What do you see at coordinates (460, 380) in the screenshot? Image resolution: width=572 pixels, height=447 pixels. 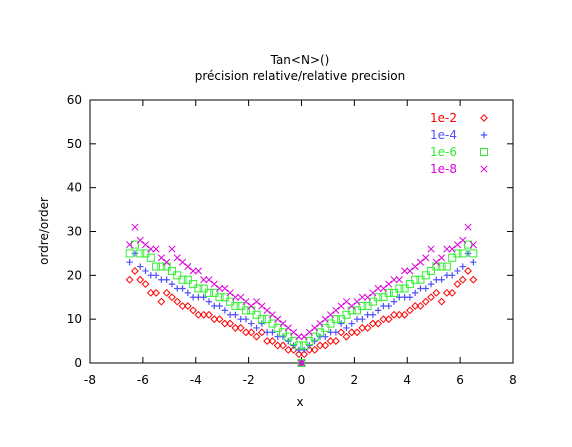 I see `x-tick-label: 6` at bounding box center [460, 380].